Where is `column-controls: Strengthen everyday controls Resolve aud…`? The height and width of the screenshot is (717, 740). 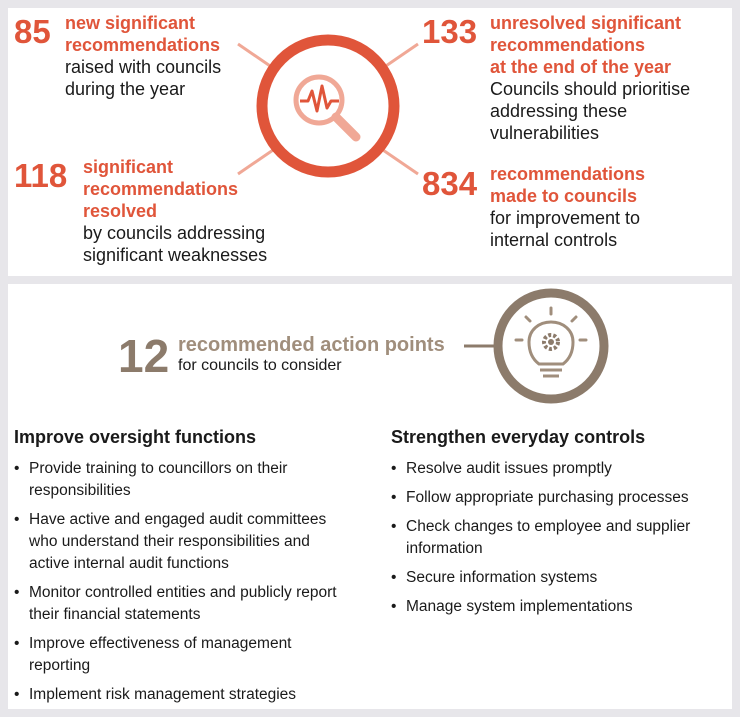 column-controls: Strengthen everyday controls Resolve aud… is located at coordinates (560, 525).